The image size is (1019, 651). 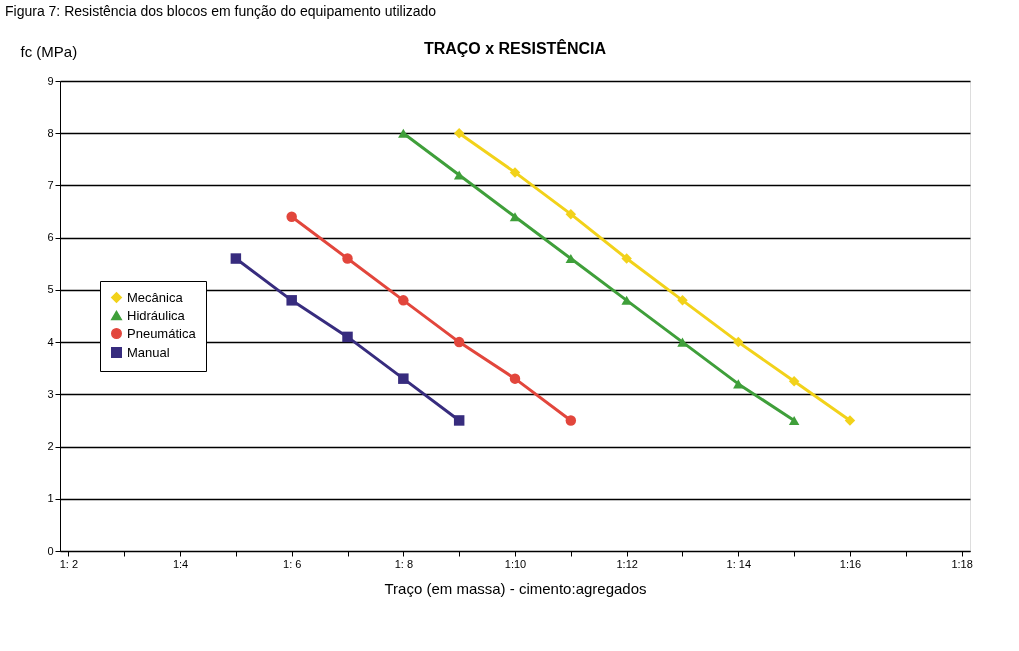 I want to click on legend-label: Hidráulica, so click(x=156, y=315).